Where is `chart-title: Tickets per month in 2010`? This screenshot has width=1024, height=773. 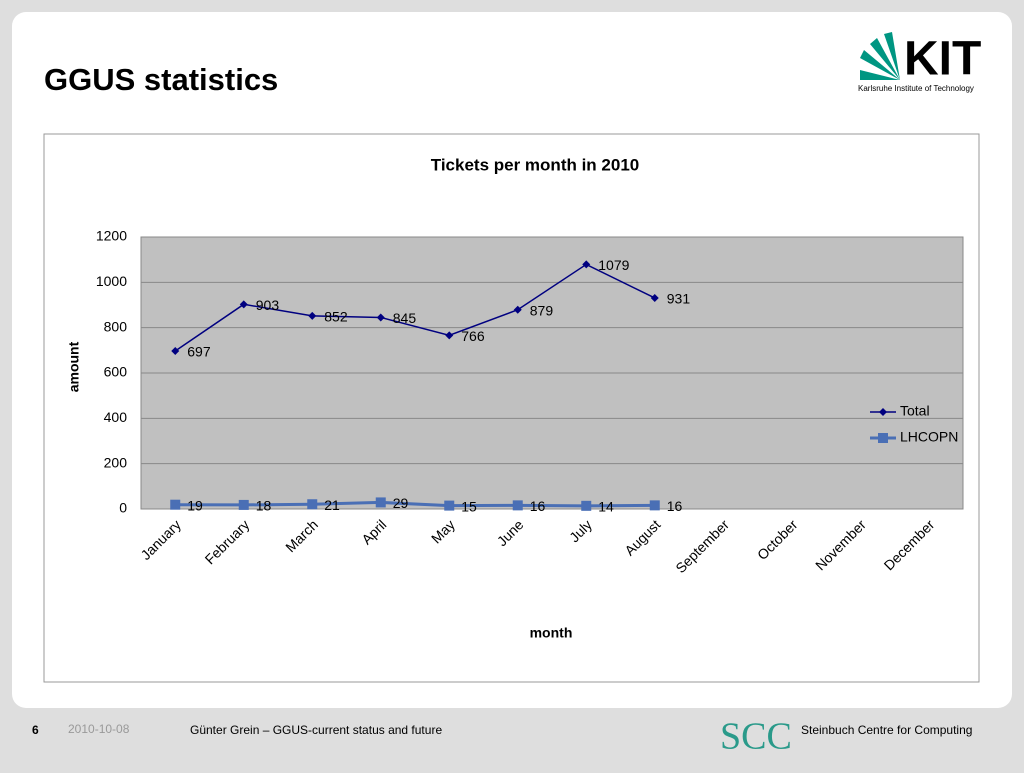
chart-title: Tickets per month in 2010 is located at coordinates (535, 164).